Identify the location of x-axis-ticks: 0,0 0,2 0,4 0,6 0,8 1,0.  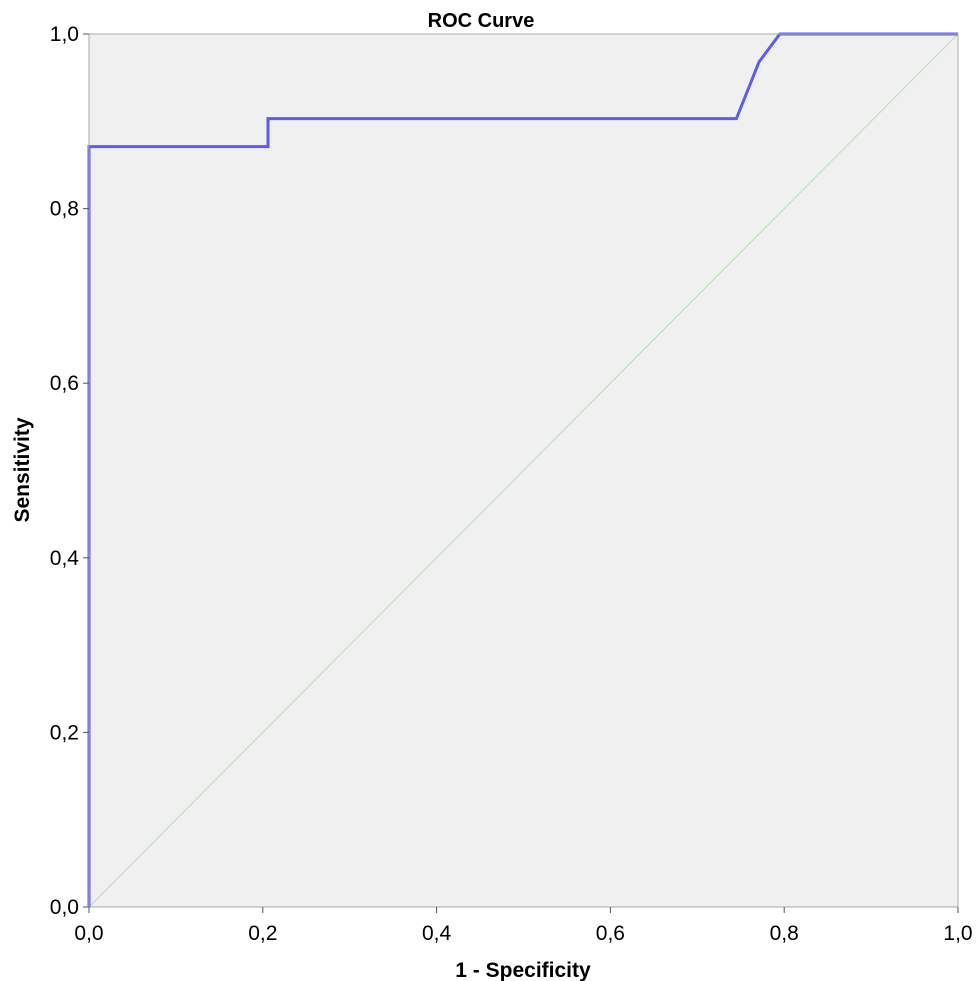
(523, 926).